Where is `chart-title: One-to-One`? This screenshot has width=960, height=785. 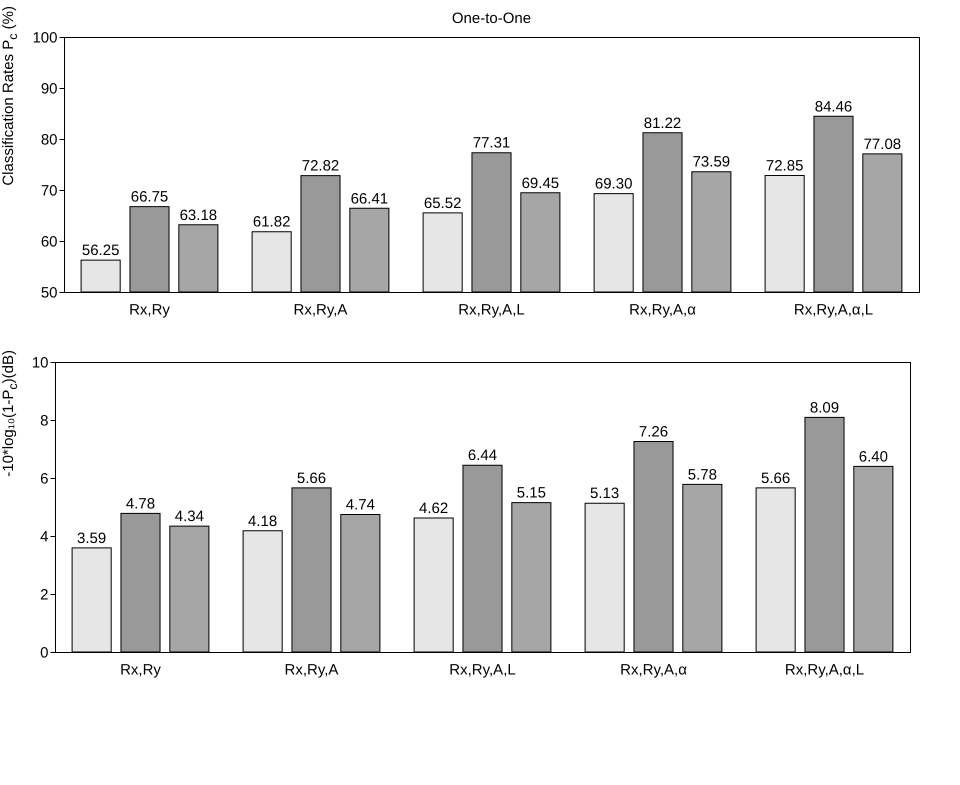 chart-title: One-to-One is located at coordinates (492, 18).